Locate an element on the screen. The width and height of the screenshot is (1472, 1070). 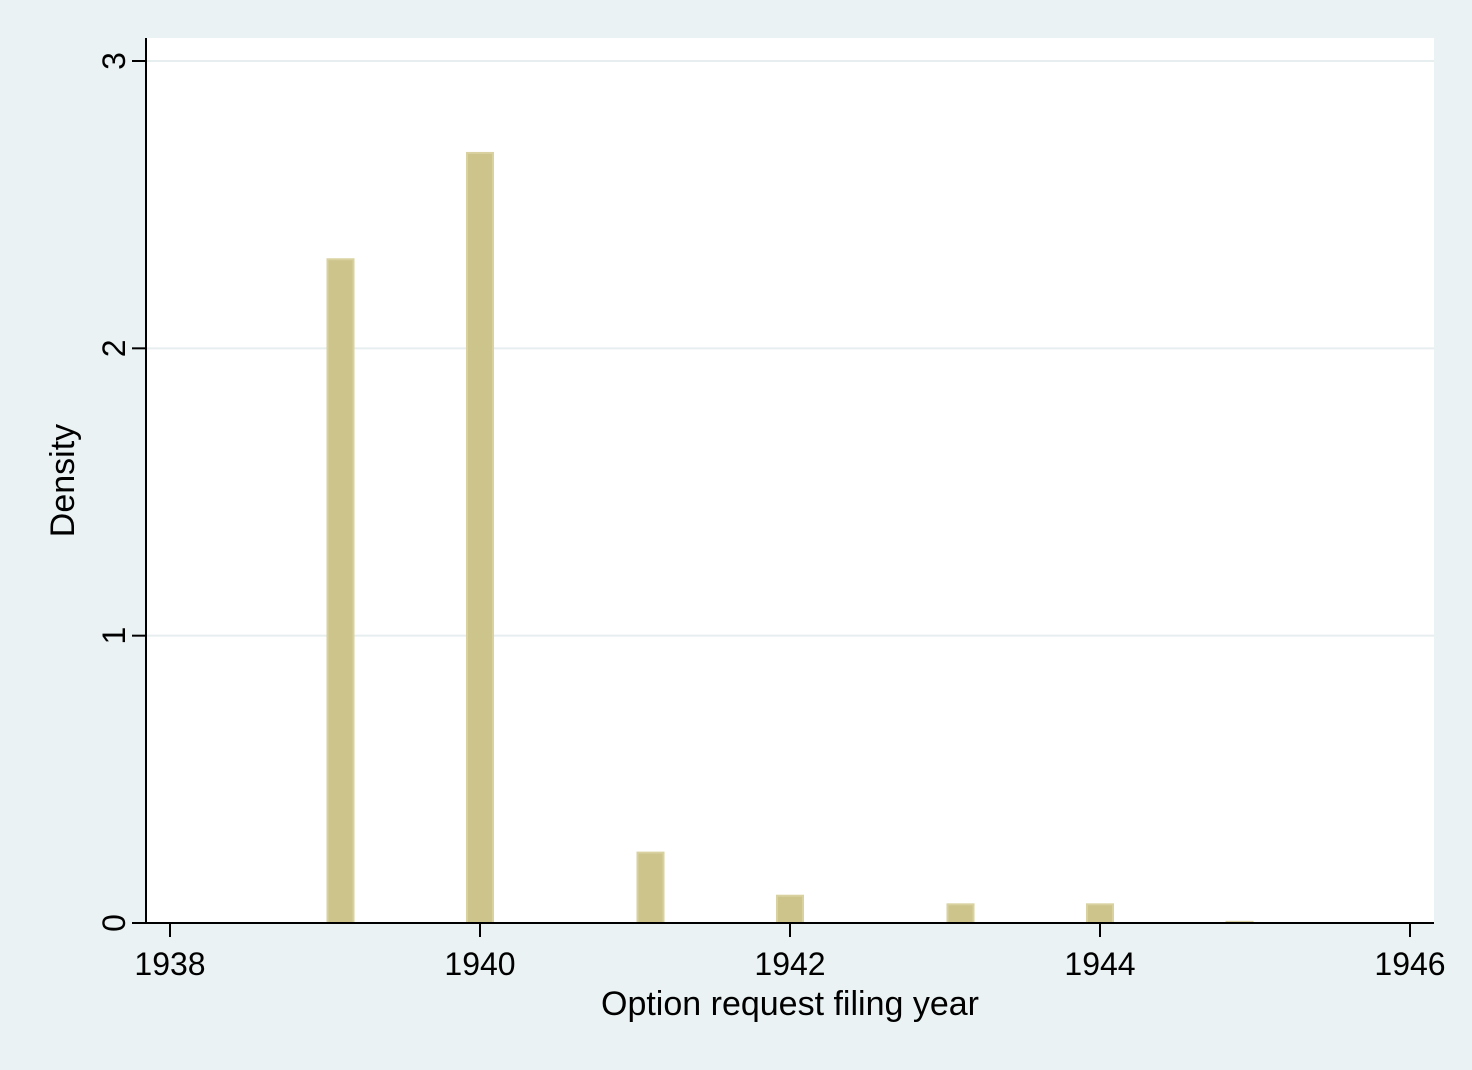
x-tick-label: 1938 is located at coordinates (169, 964).